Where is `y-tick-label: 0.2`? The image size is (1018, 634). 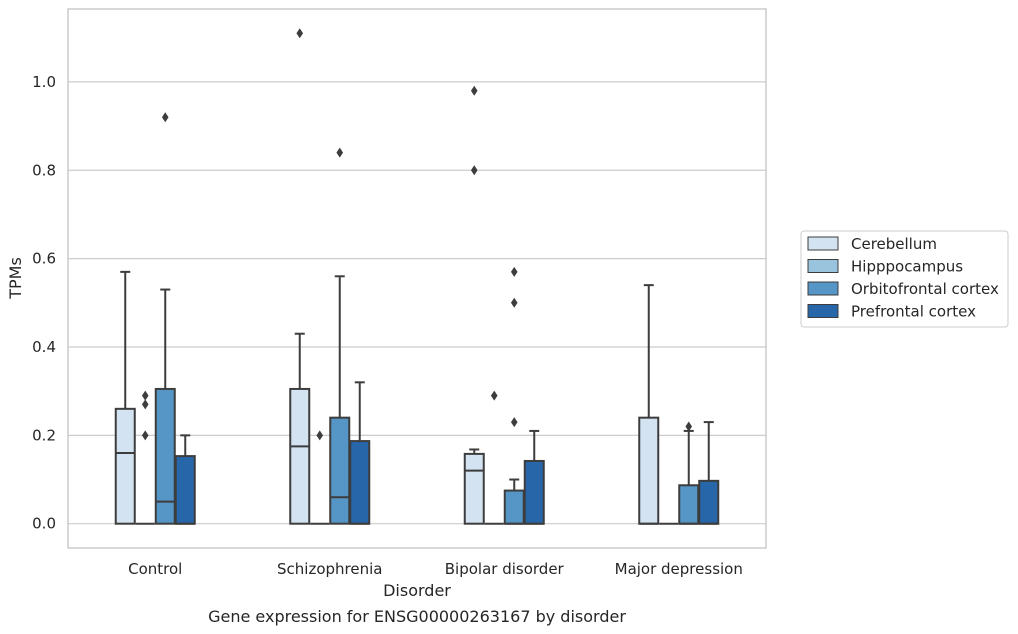
y-tick-label: 0.2 is located at coordinates (44, 435).